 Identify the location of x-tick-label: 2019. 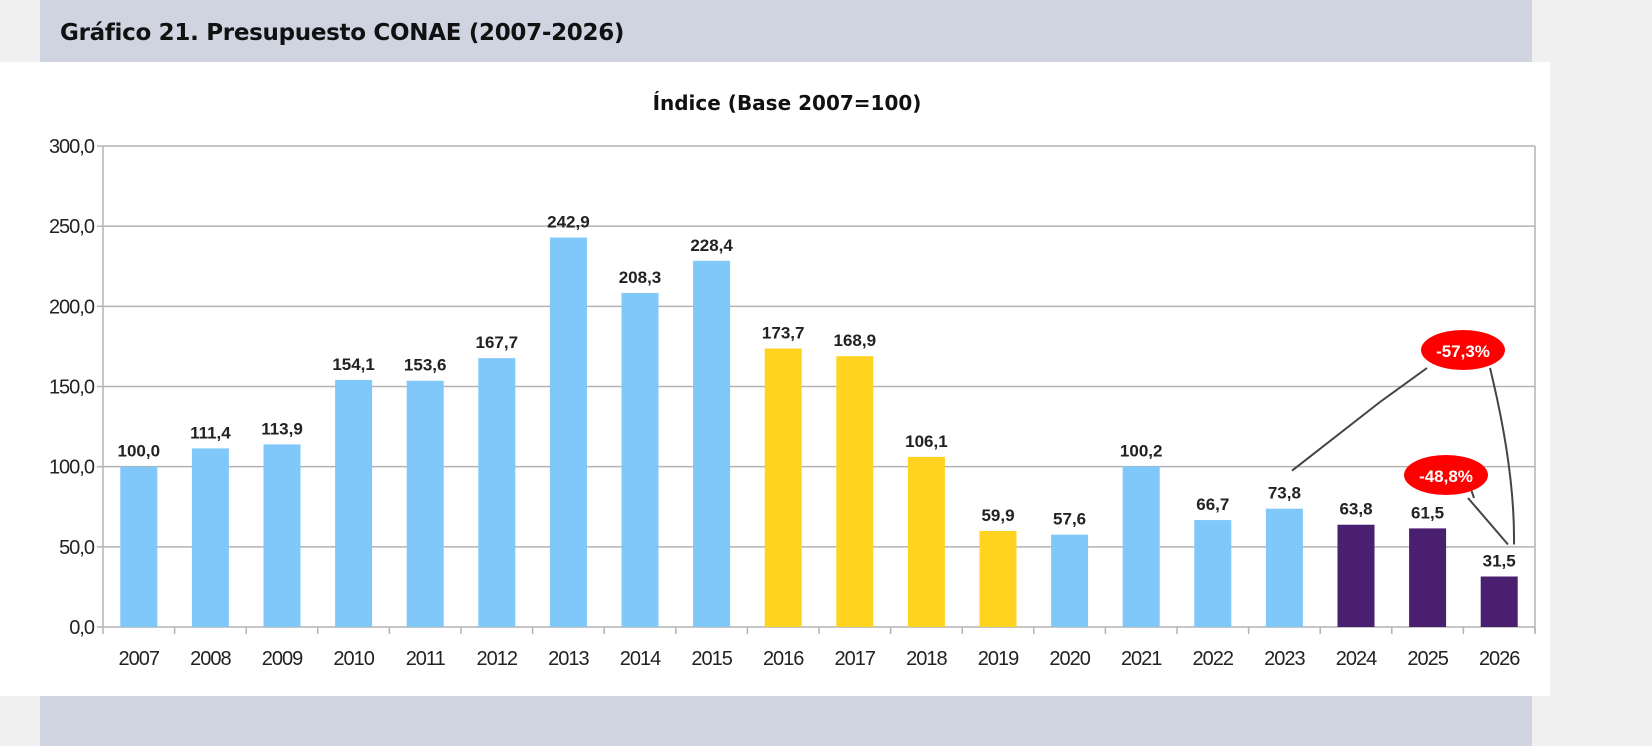
(998, 659).